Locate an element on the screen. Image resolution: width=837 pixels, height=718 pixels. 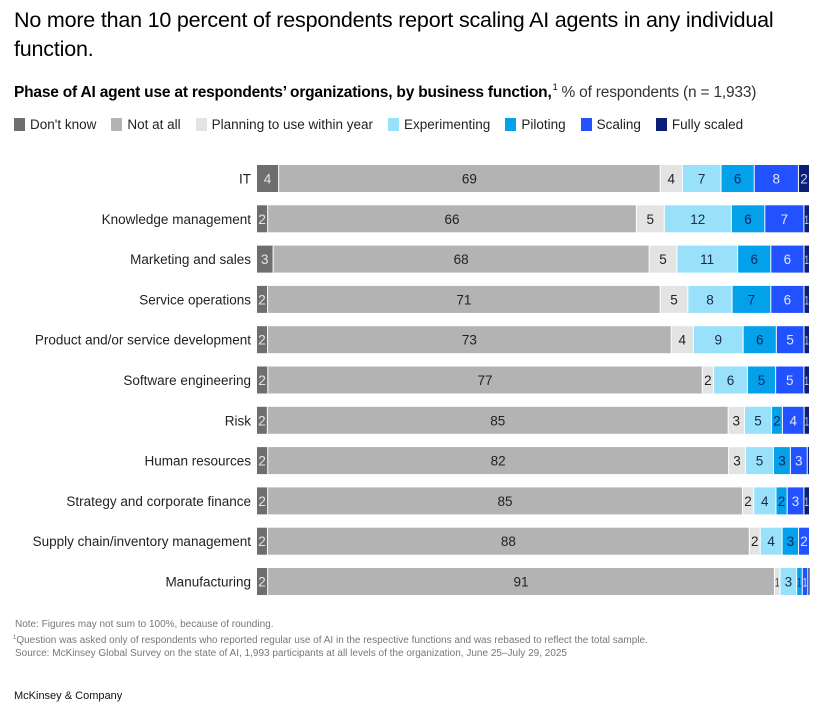
bar-row: Knowledge management 2 66 5 12 6 7 1 is located at coordinates (455, 219).